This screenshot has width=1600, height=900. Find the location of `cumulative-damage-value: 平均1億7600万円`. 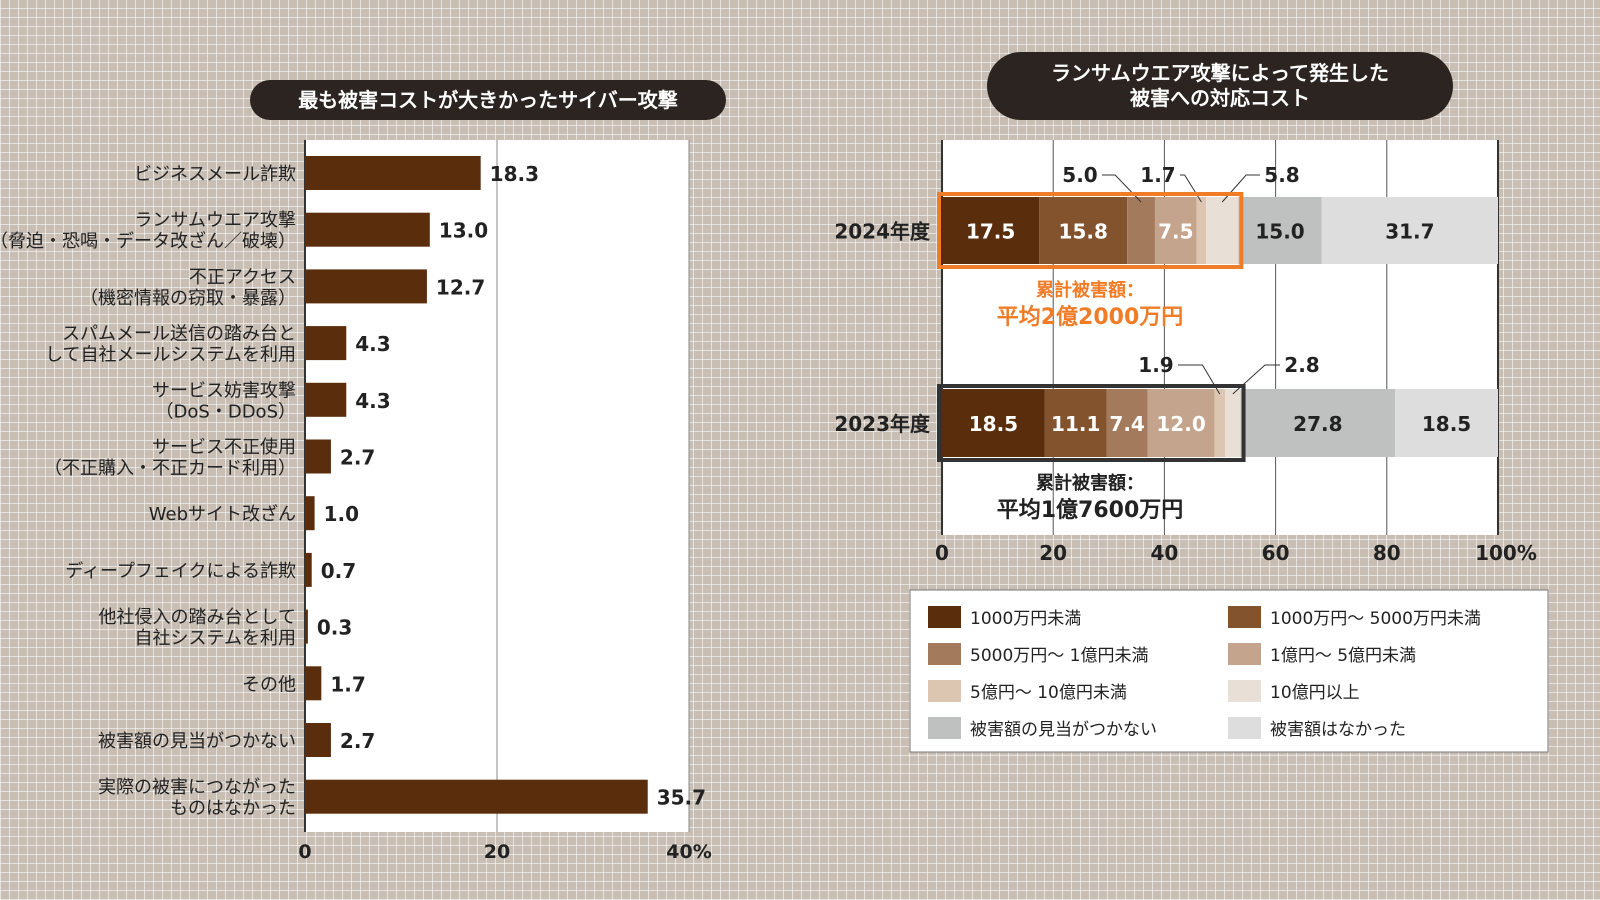

cumulative-damage-value: 平均1億7600万円 is located at coordinates (1090, 510).